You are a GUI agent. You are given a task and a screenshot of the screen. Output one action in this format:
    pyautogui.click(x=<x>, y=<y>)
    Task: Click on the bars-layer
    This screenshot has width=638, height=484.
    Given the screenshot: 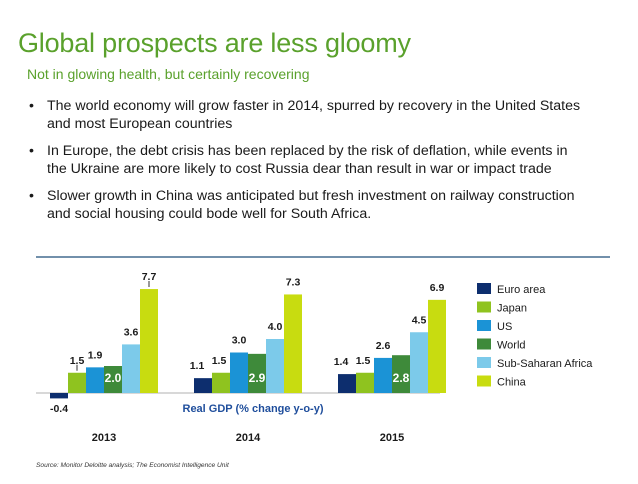 What is the action you would take?
    pyautogui.click(x=248, y=344)
    